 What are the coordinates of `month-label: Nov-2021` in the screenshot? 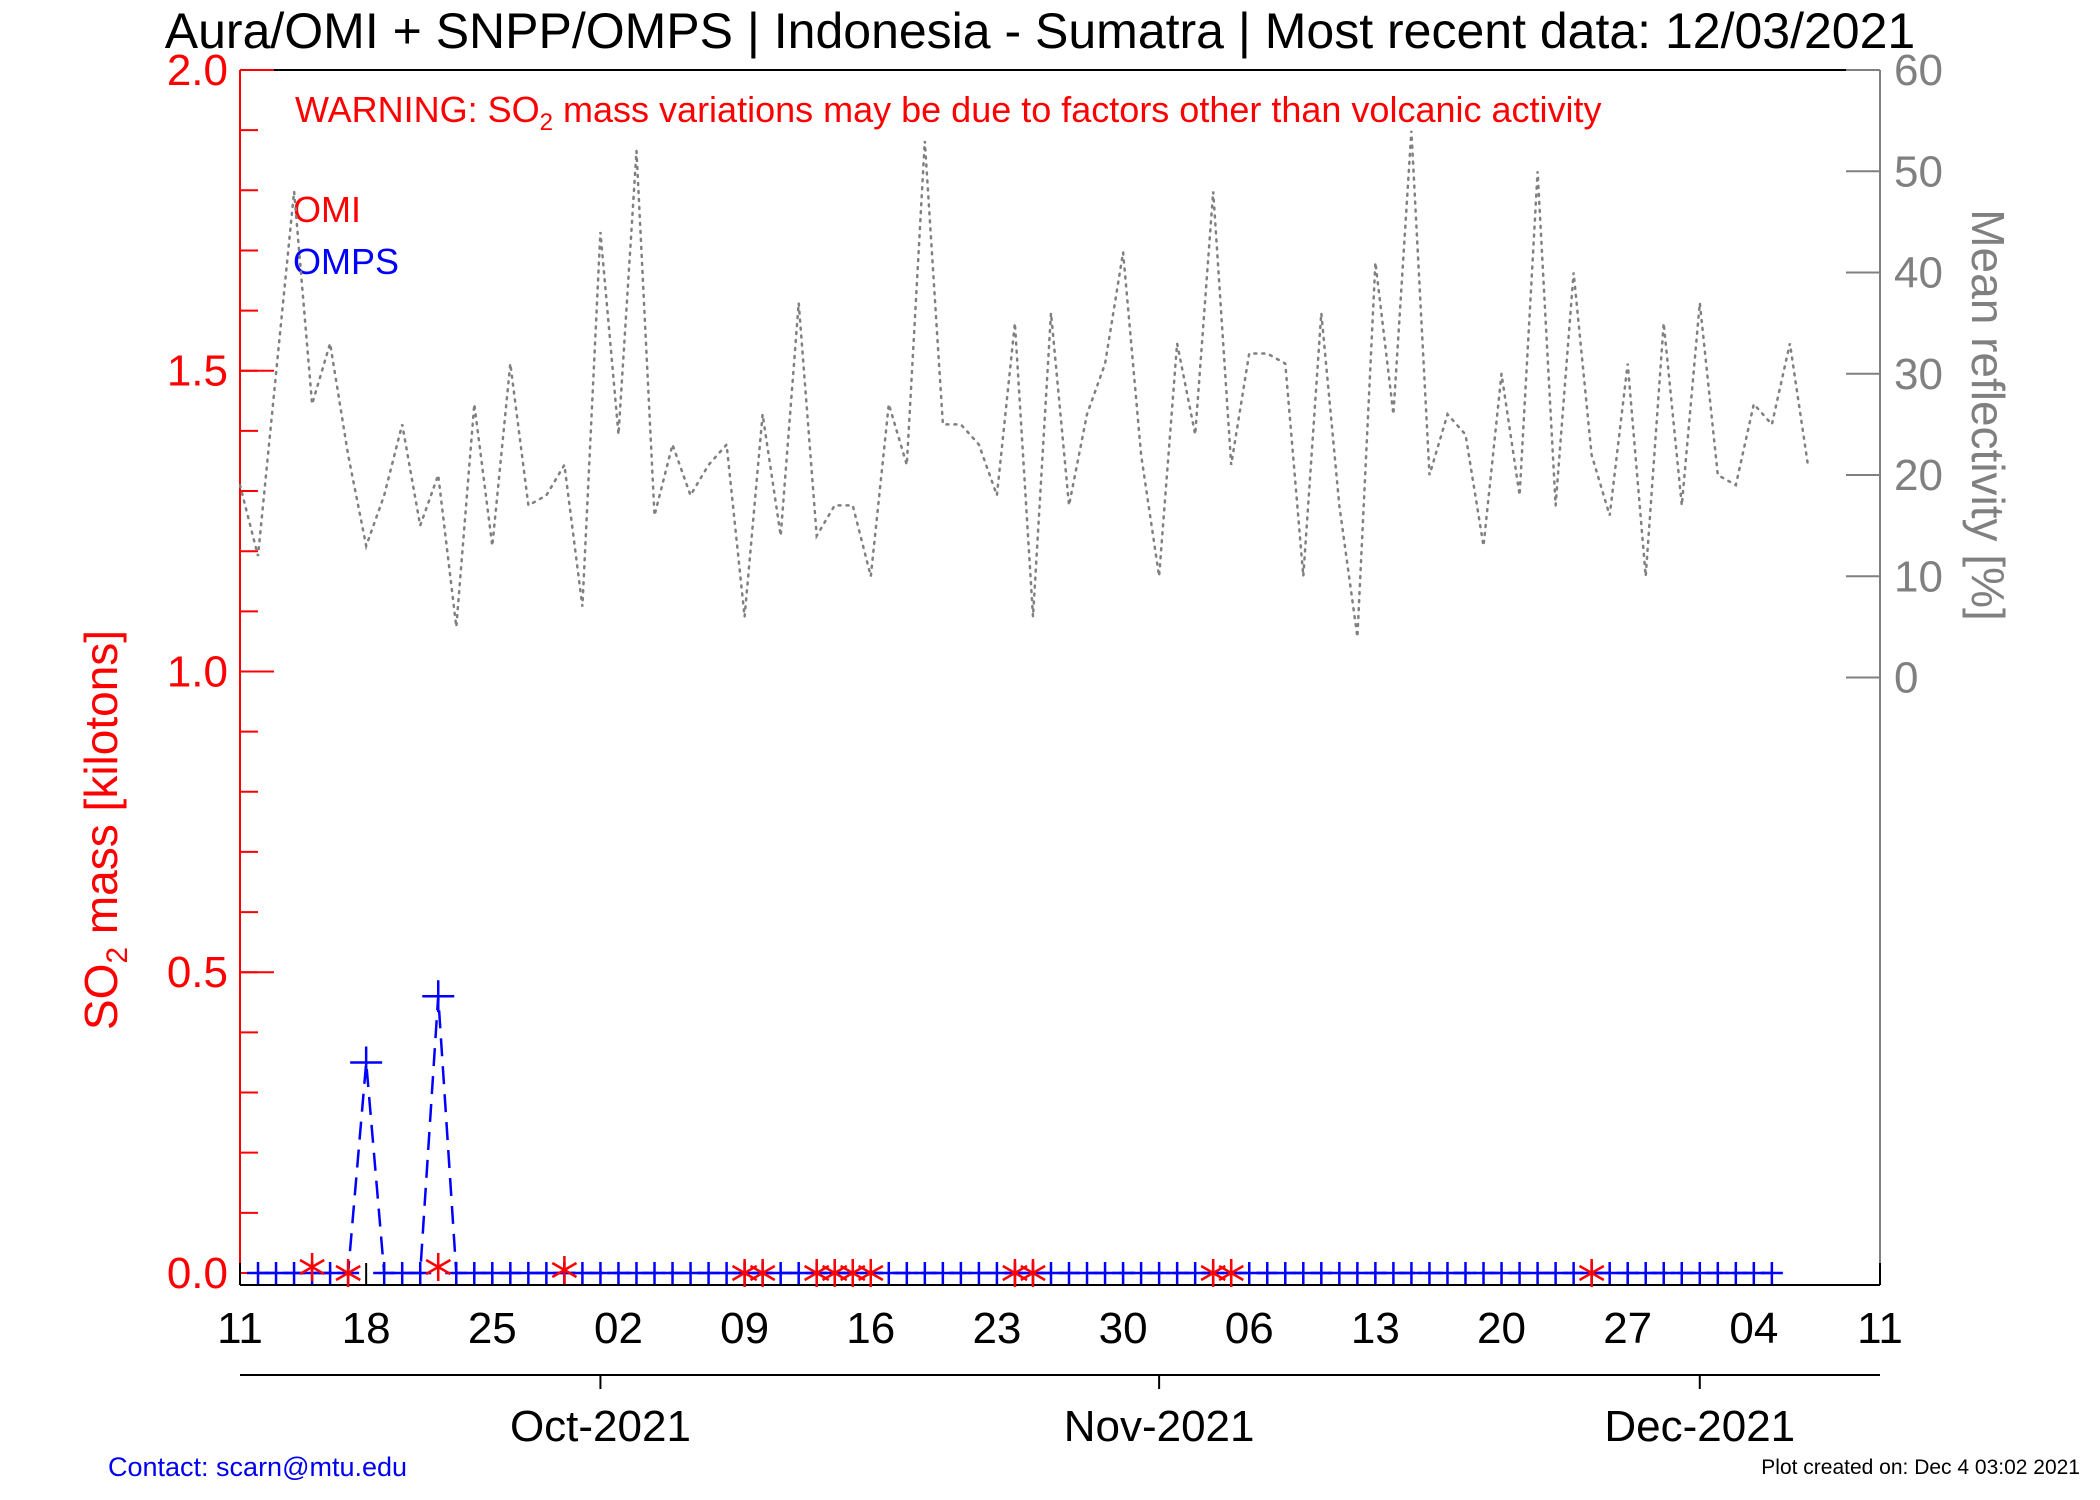 It's located at (1159, 1426).